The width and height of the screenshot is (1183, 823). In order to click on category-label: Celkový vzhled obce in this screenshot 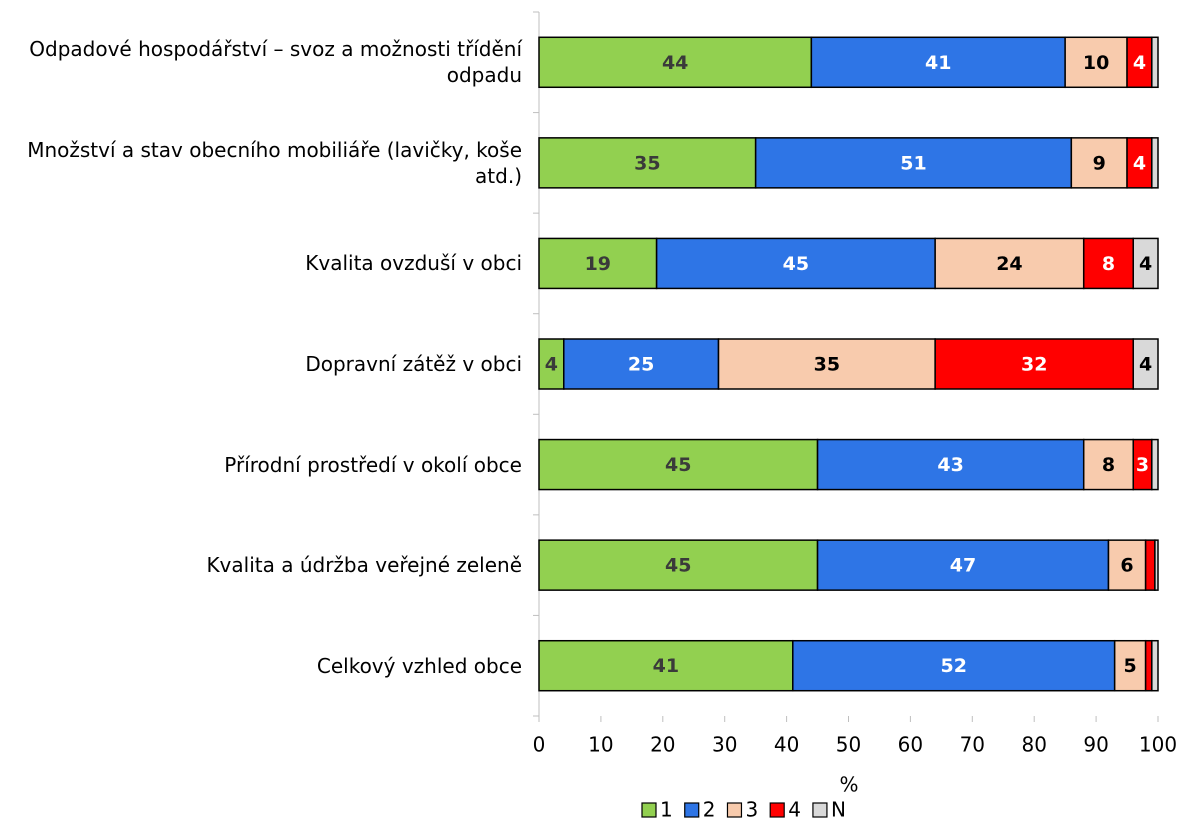, I will do `click(419, 665)`.